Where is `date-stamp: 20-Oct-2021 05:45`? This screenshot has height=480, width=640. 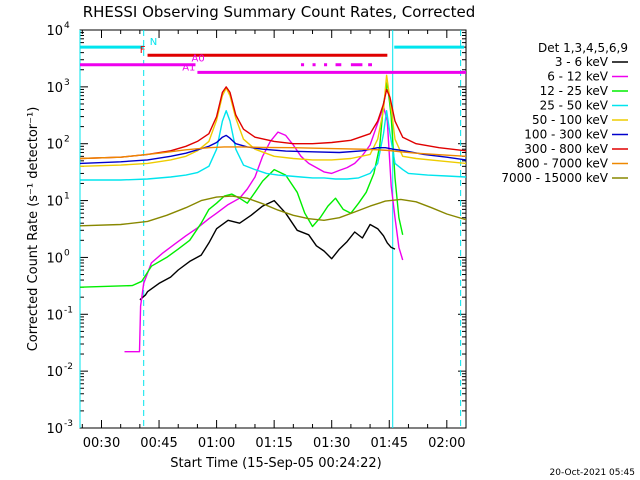
date-stamp: 20-Oct-2021 05:45 is located at coordinates (592, 473).